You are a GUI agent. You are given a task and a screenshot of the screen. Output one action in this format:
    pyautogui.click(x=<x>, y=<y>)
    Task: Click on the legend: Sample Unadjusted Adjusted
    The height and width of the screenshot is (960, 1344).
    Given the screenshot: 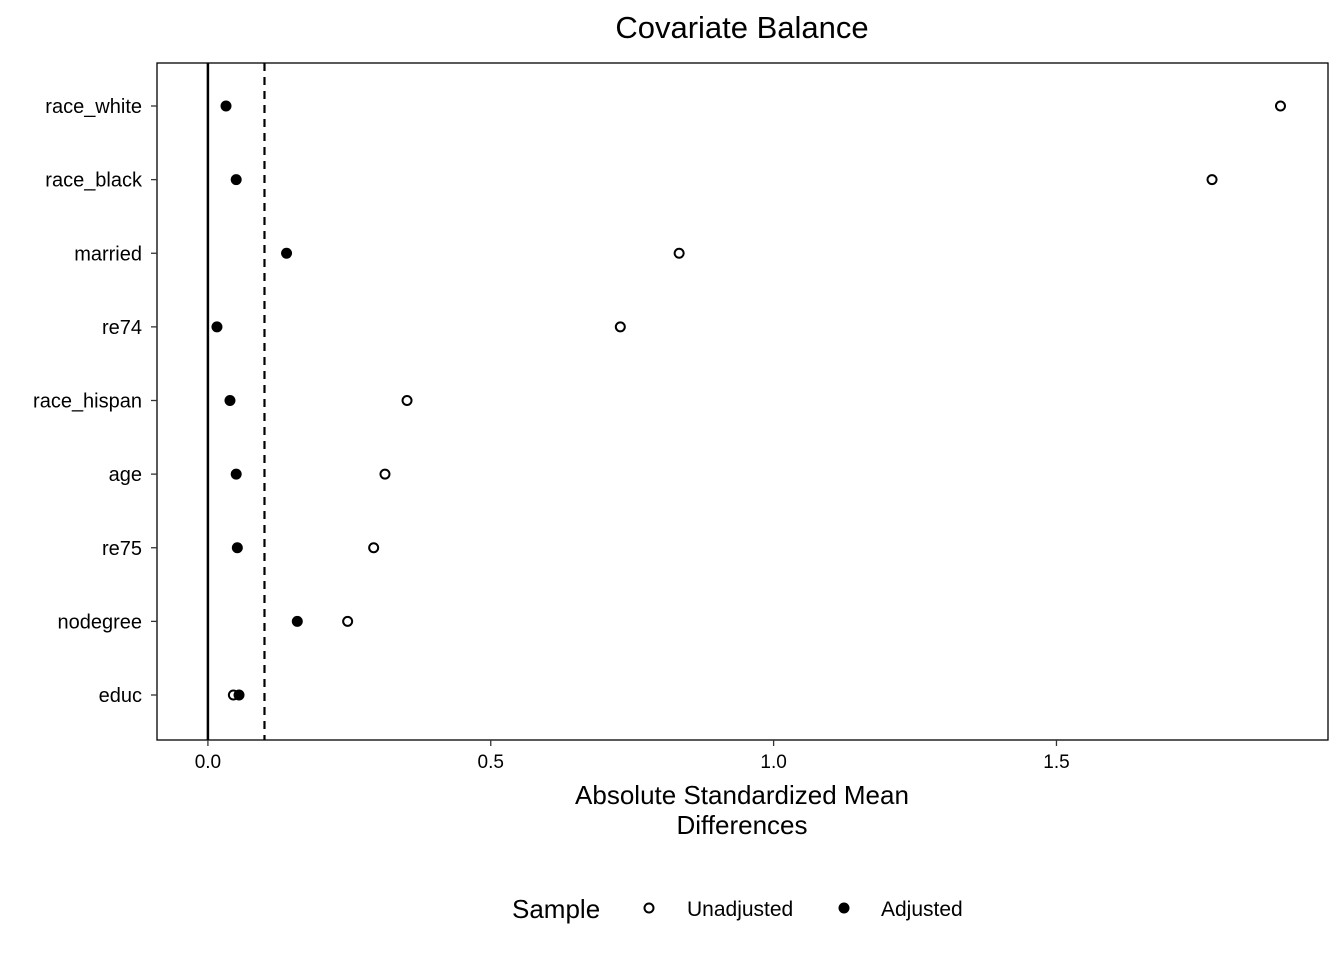 What is the action you would take?
    pyautogui.click(x=737, y=909)
    